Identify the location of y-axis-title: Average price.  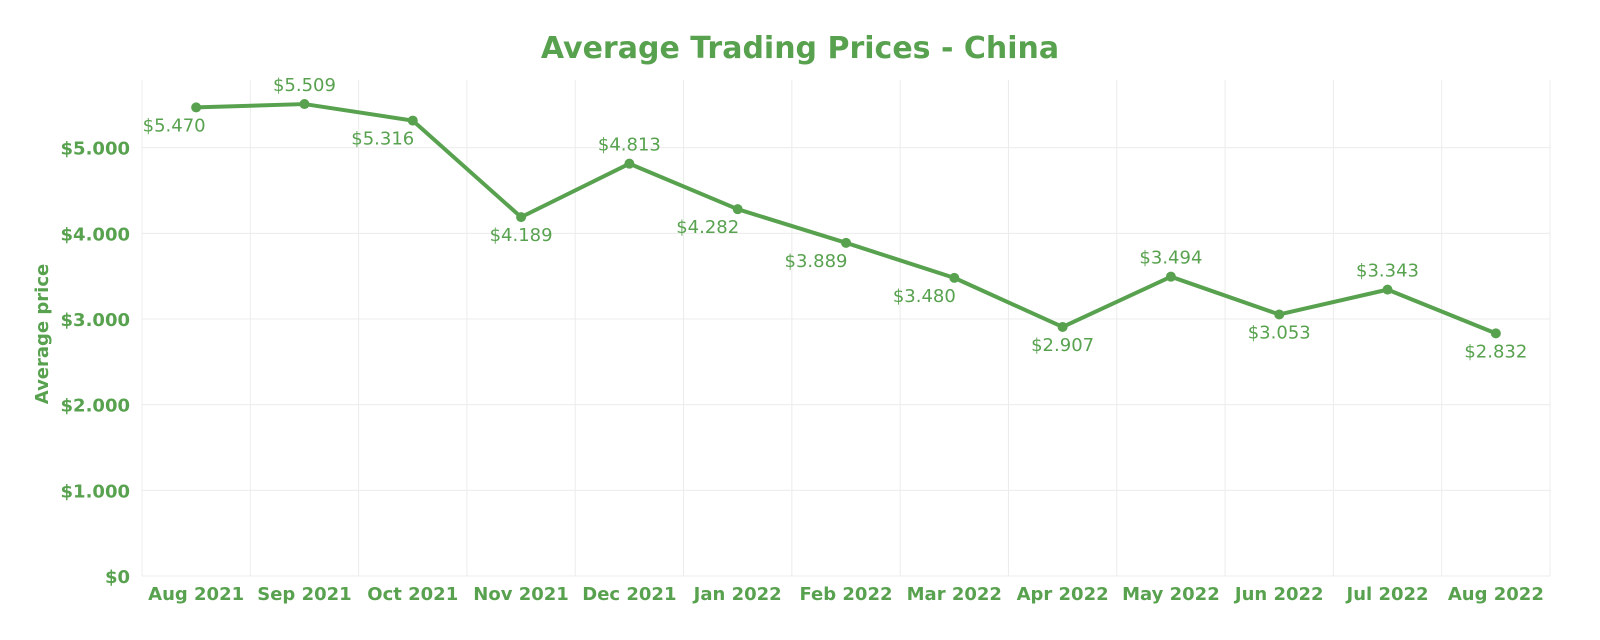
(42, 334).